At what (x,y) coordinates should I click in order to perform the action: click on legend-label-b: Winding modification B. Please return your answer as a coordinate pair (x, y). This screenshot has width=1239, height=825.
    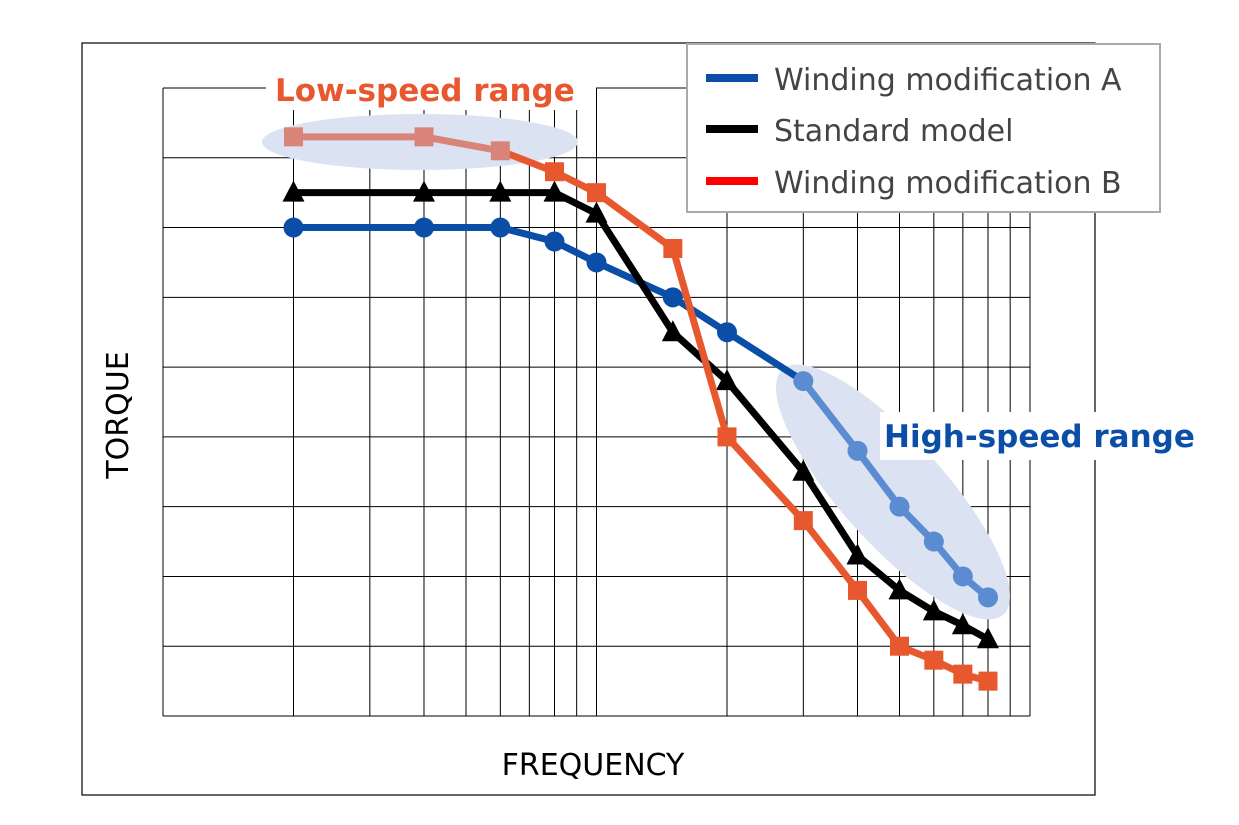
    Looking at the image, I should click on (948, 183).